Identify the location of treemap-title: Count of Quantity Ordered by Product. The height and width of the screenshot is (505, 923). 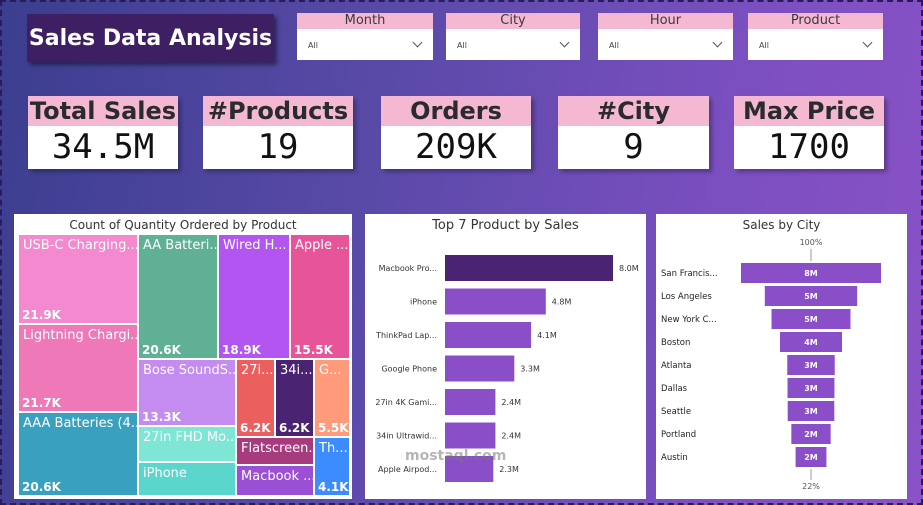
(183, 225).